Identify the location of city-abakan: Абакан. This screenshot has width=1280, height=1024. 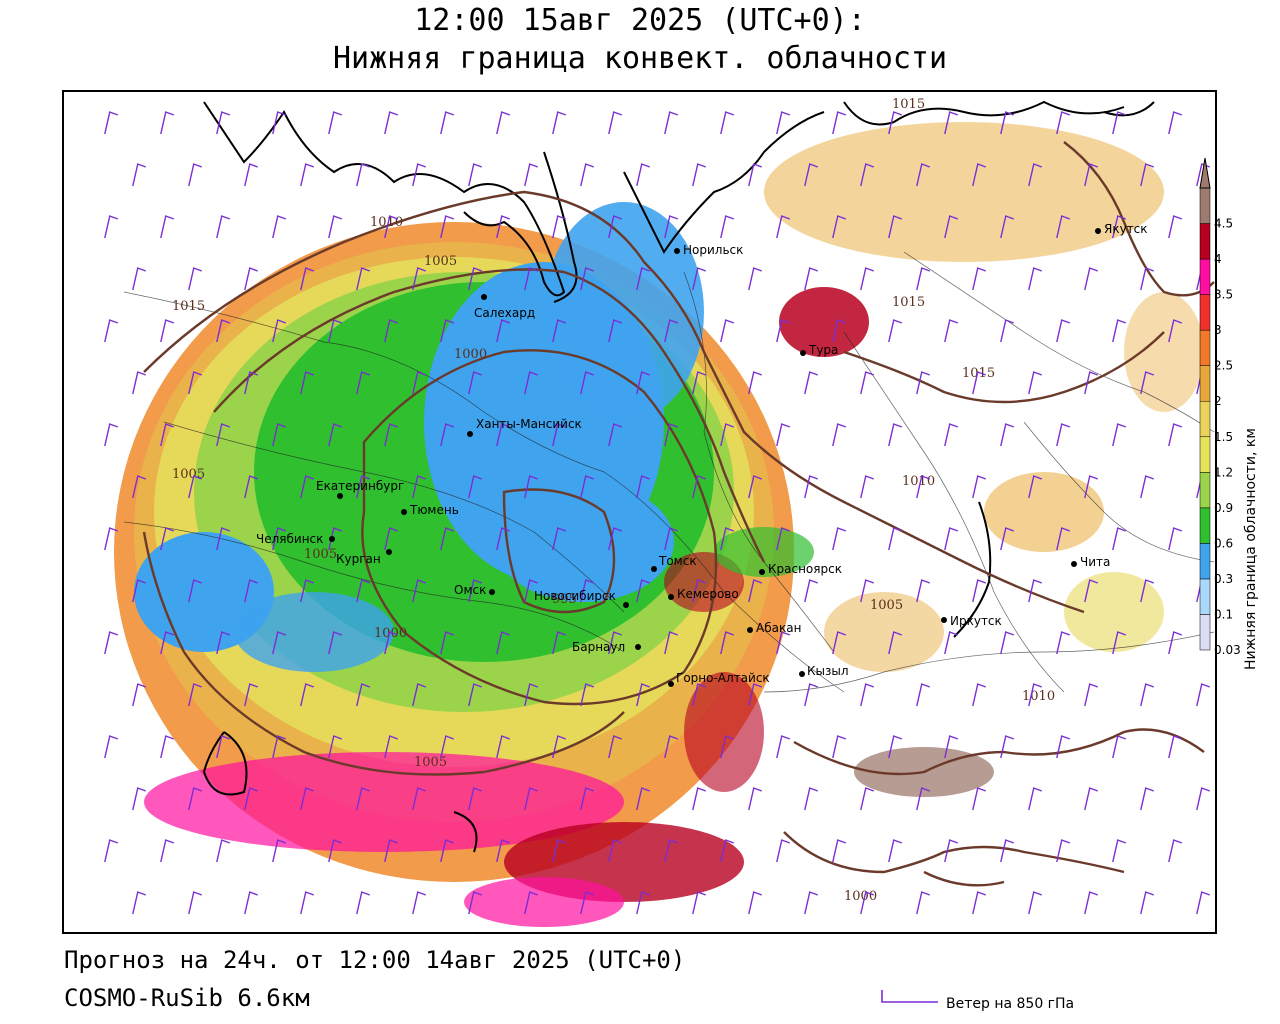
(774, 628).